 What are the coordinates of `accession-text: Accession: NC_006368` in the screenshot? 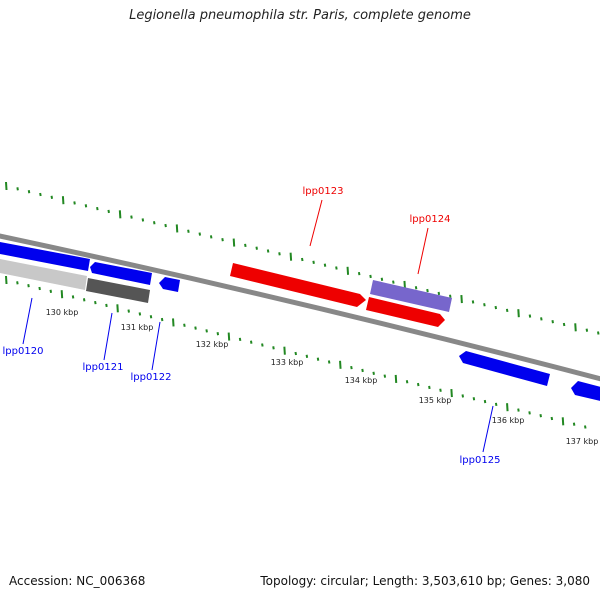 It's located at (77, 581).